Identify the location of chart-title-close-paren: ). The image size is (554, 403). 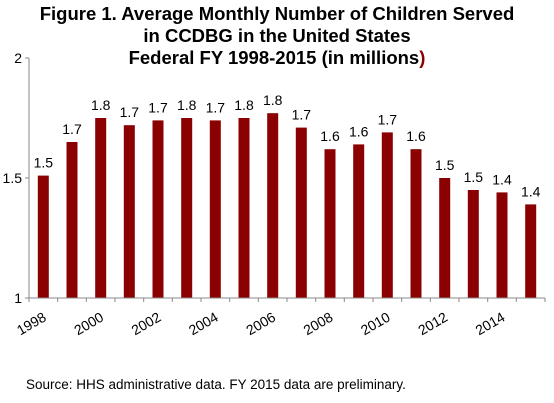
(422, 57).